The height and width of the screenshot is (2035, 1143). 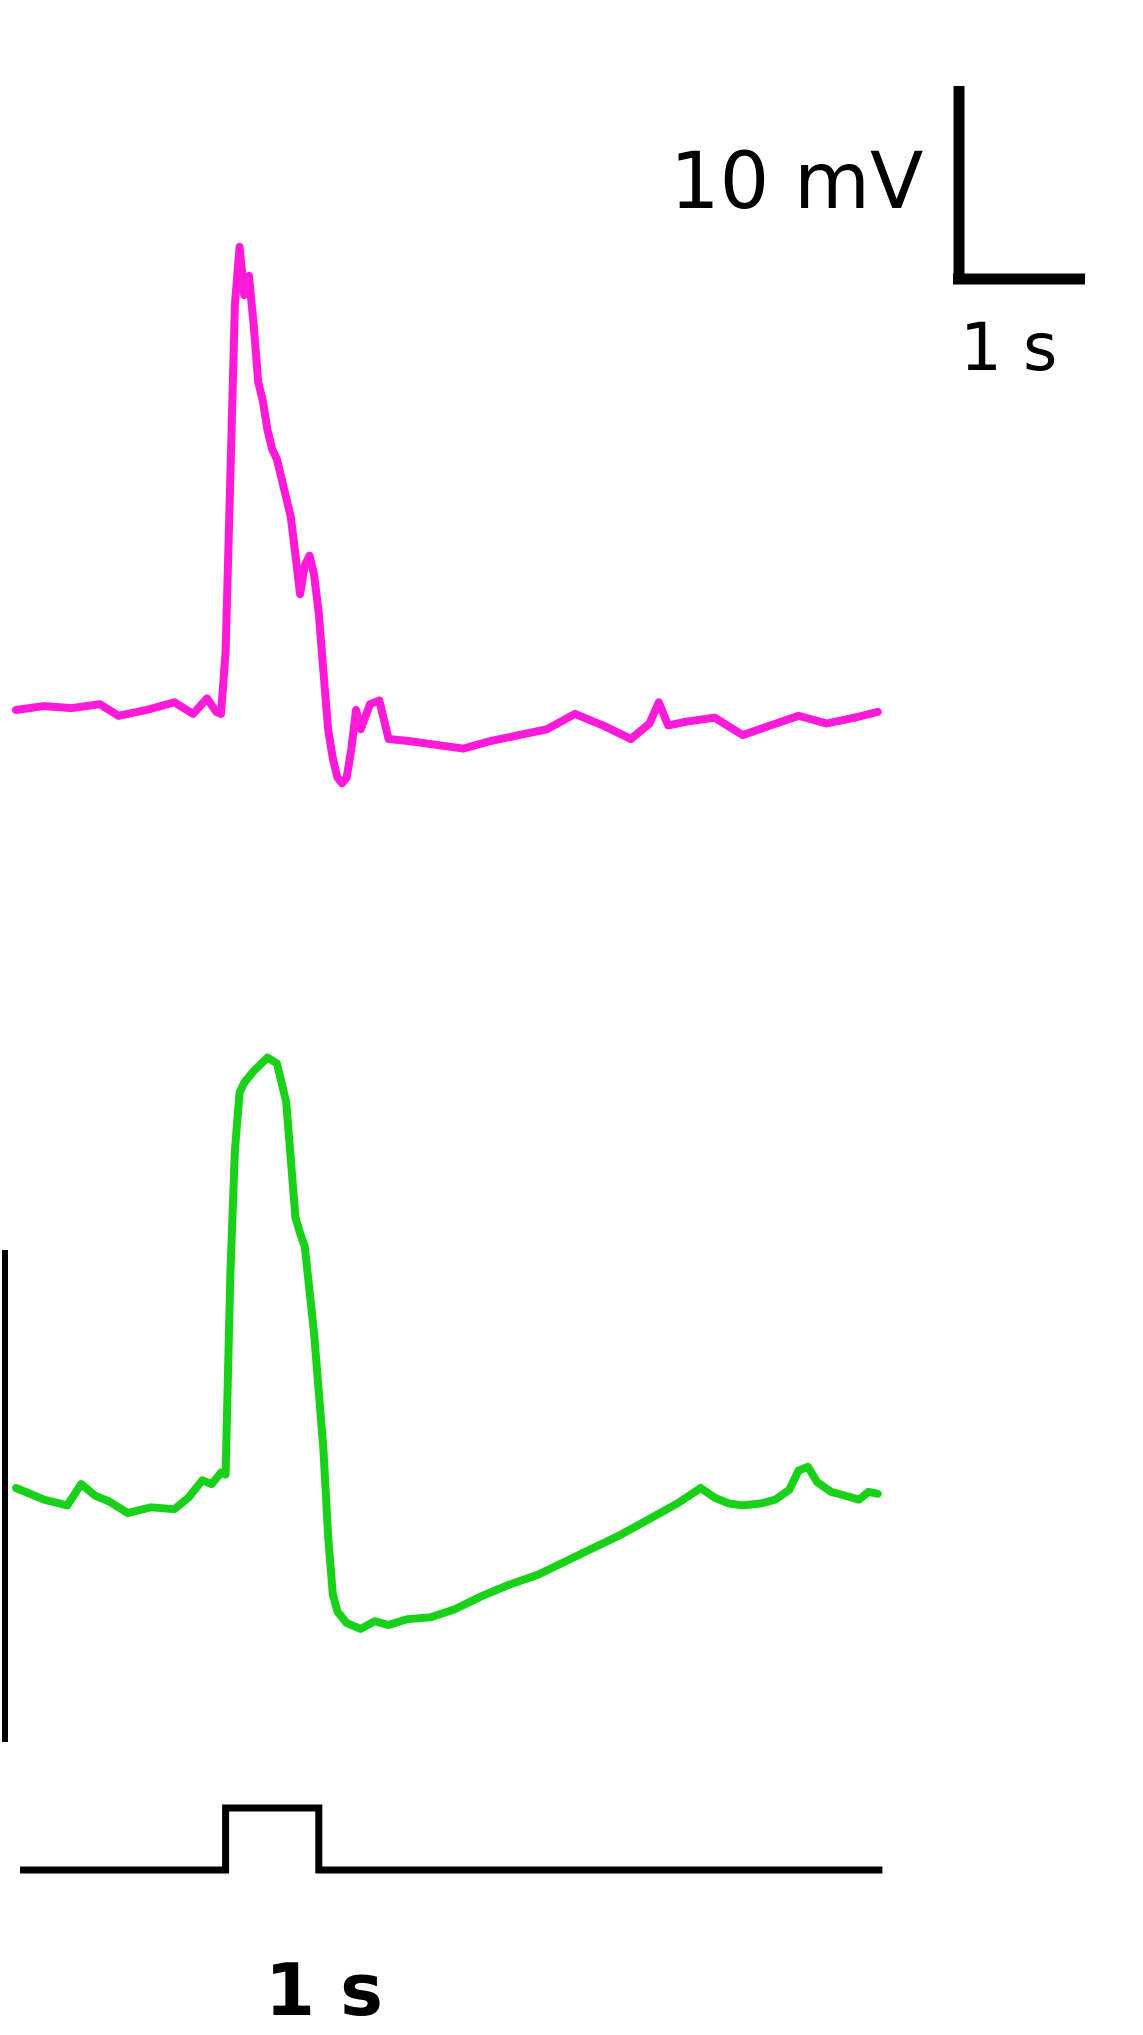 I want to click on scale-bar: 10 mV 1 s, so click(x=877, y=236).